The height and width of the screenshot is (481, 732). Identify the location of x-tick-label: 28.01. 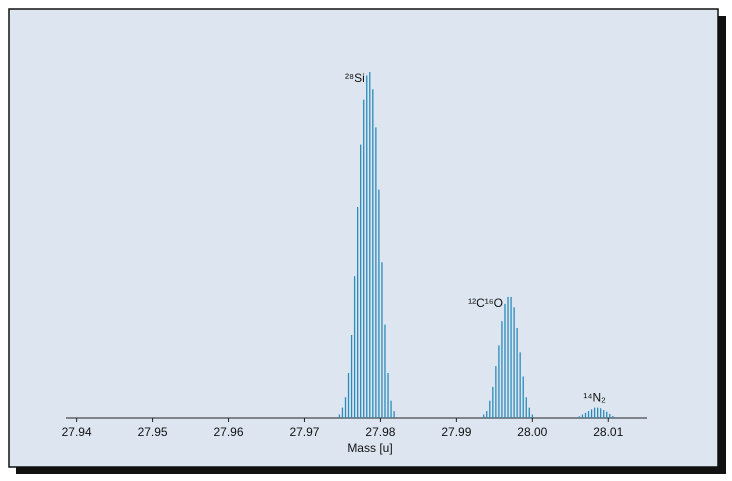
(608, 432).